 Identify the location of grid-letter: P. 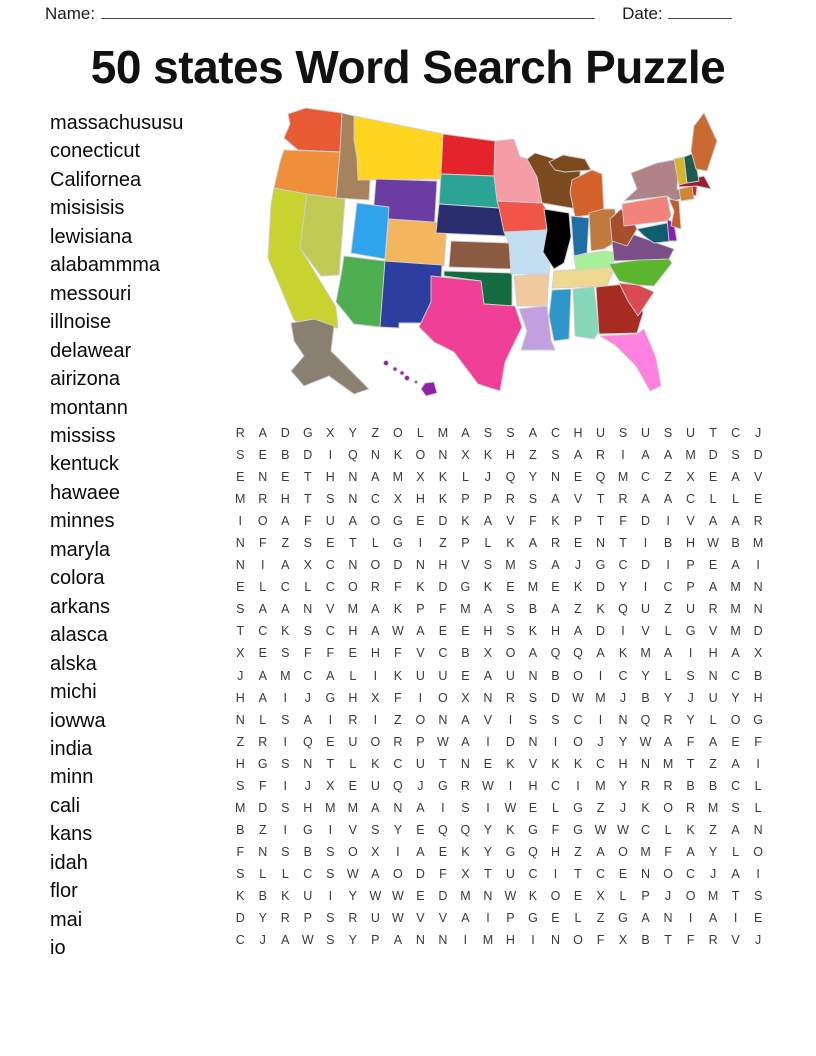
(690, 565).